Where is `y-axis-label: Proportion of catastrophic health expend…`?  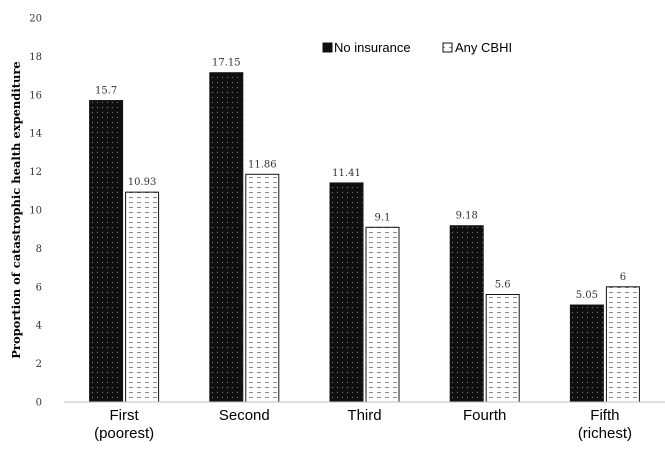 y-axis-label: Proportion of catastrophic health expend… is located at coordinates (16, 210).